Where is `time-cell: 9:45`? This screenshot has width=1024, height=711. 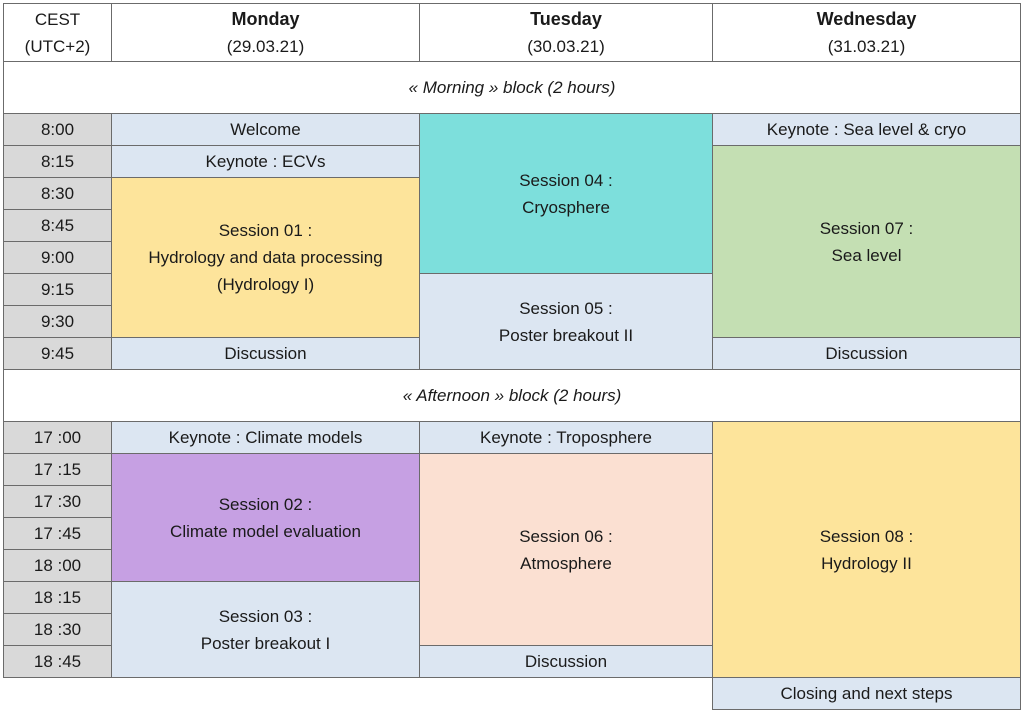 time-cell: 9:45 is located at coordinates (57, 353).